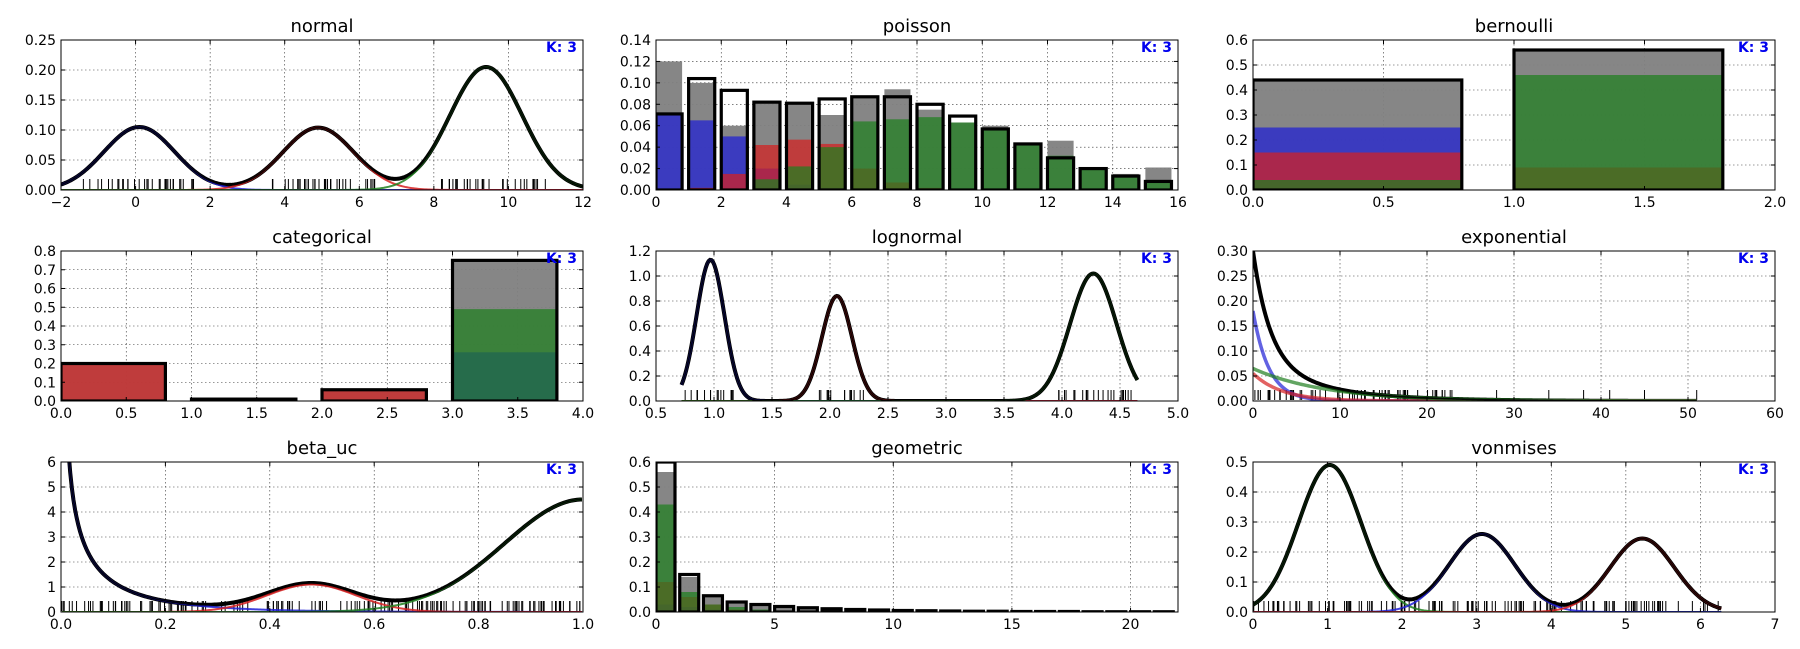 This screenshot has width=1800, height=649. Describe the element at coordinates (1775, 625) in the screenshot. I see `x-tick-label: 7` at that location.